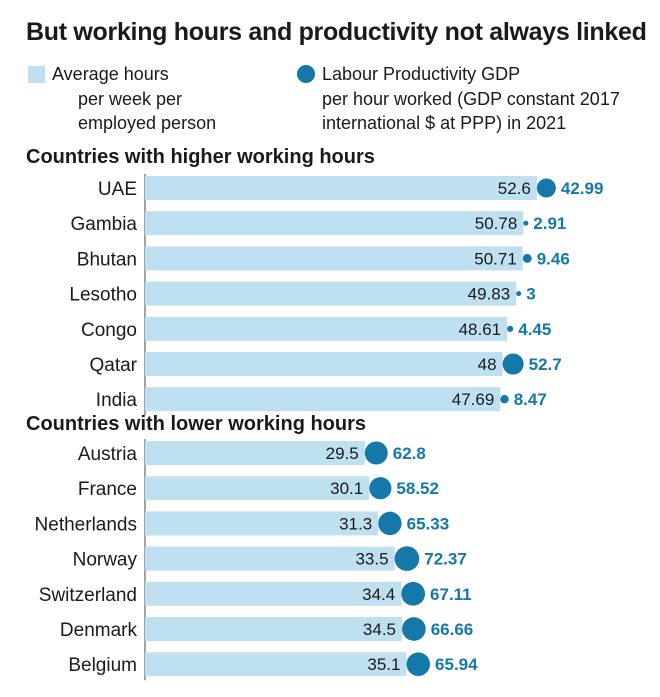  Describe the element at coordinates (99, 630) in the screenshot. I see `country-label: Denmark` at that location.